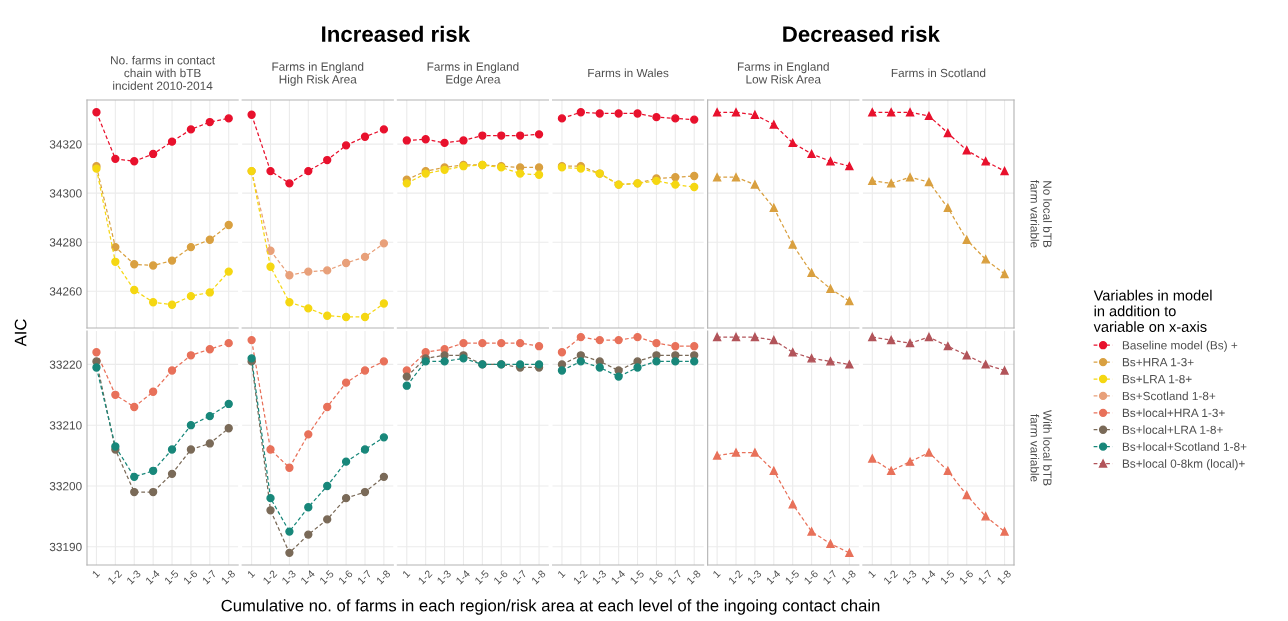 This screenshot has width=1288, height=621. What do you see at coordinates (1157, 379) in the screenshot?
I see `legend-label: Bs+LRA 1-8+` at bounding box center [1157, 379].